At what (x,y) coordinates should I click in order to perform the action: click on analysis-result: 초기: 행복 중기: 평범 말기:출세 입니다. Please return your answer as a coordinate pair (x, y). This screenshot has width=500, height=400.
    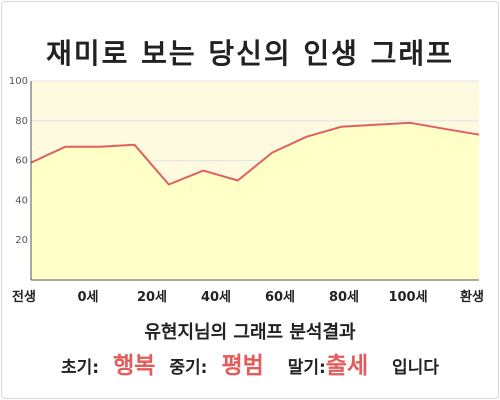
    Looking at the image, I should click on (250, 363).